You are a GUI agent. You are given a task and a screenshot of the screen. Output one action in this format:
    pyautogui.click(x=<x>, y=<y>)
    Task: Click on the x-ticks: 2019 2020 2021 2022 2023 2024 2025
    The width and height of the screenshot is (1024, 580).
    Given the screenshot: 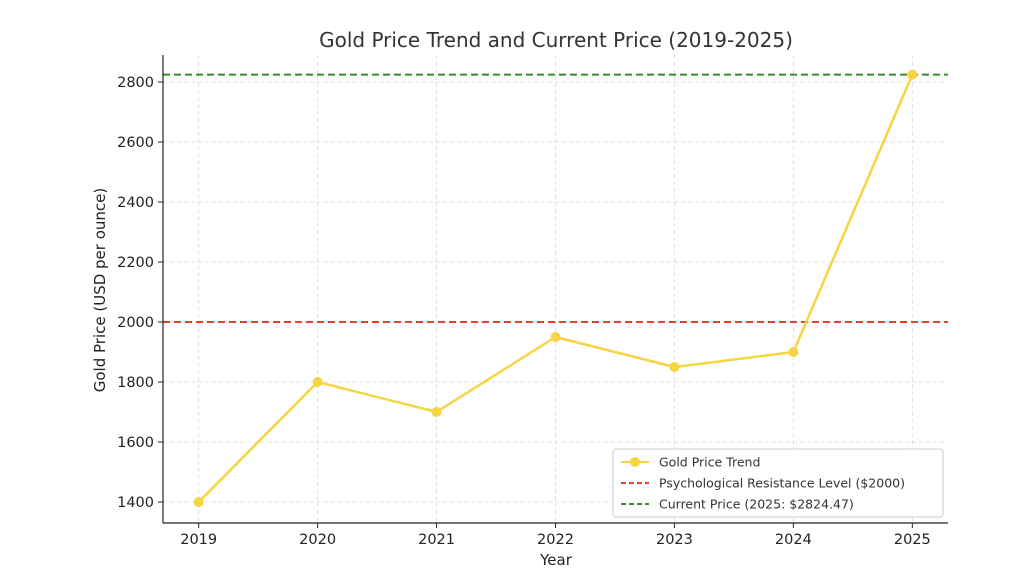 What is the action you would take?
    pyautogui.click(x=555, y=535)
    